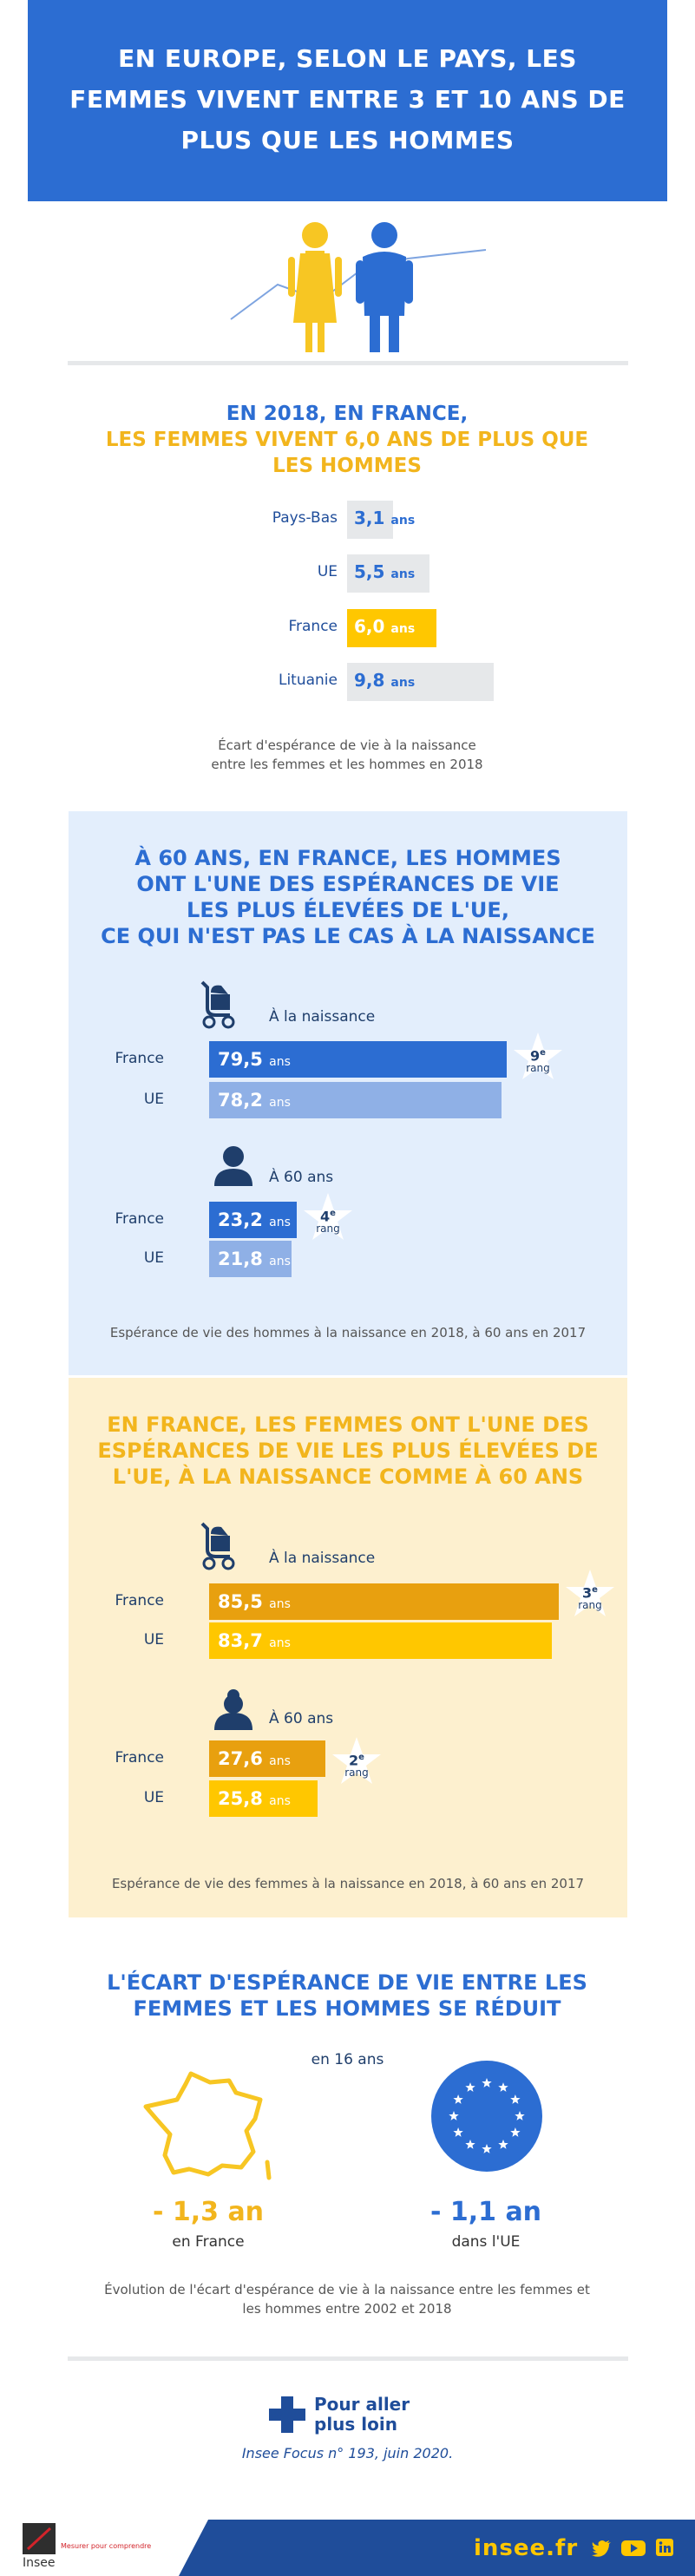  I want to click on linkedin-icon, so click(664, 2547).